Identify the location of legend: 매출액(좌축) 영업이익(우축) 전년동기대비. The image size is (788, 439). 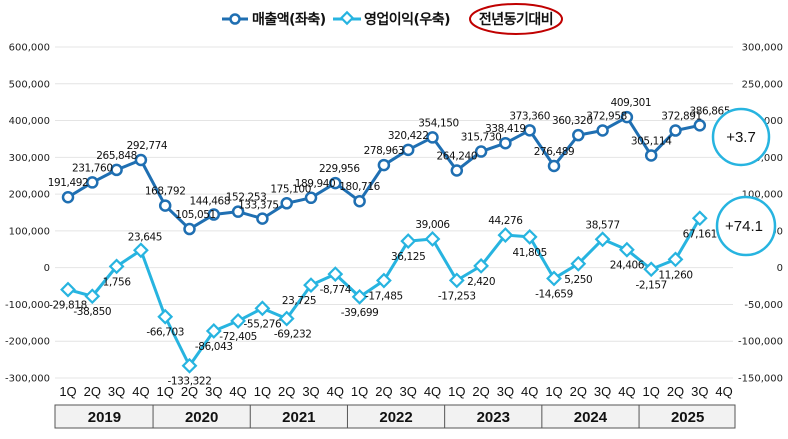
(392, 19).